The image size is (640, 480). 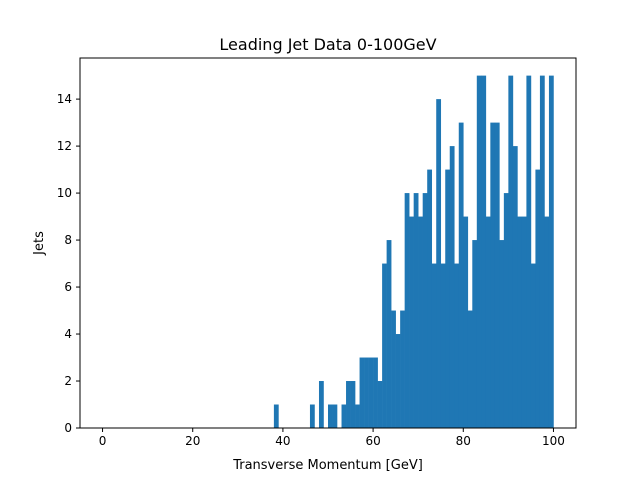 I want to click on y-tick-label: 6, so click(x=68, y=287).